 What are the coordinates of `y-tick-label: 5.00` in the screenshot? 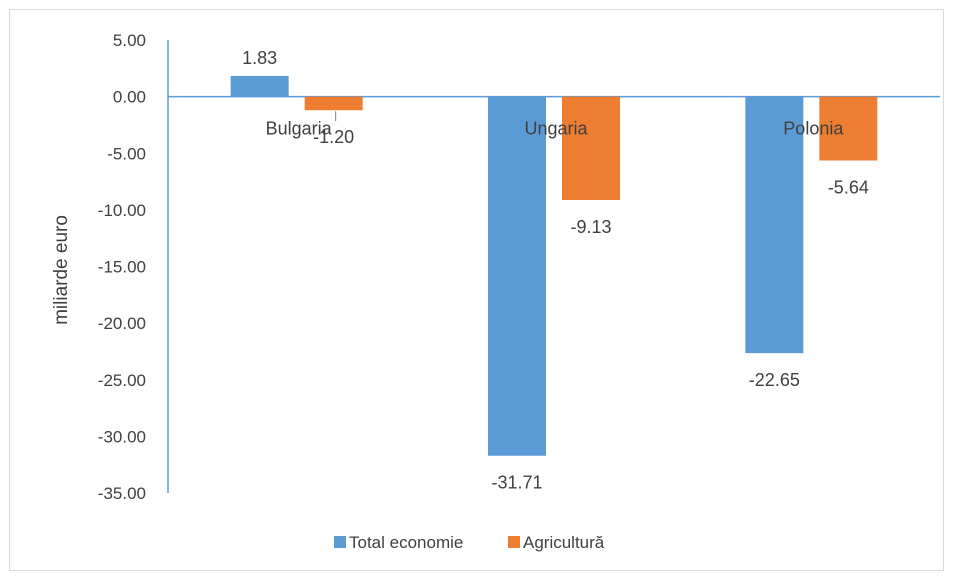 It's located at (129, 40).